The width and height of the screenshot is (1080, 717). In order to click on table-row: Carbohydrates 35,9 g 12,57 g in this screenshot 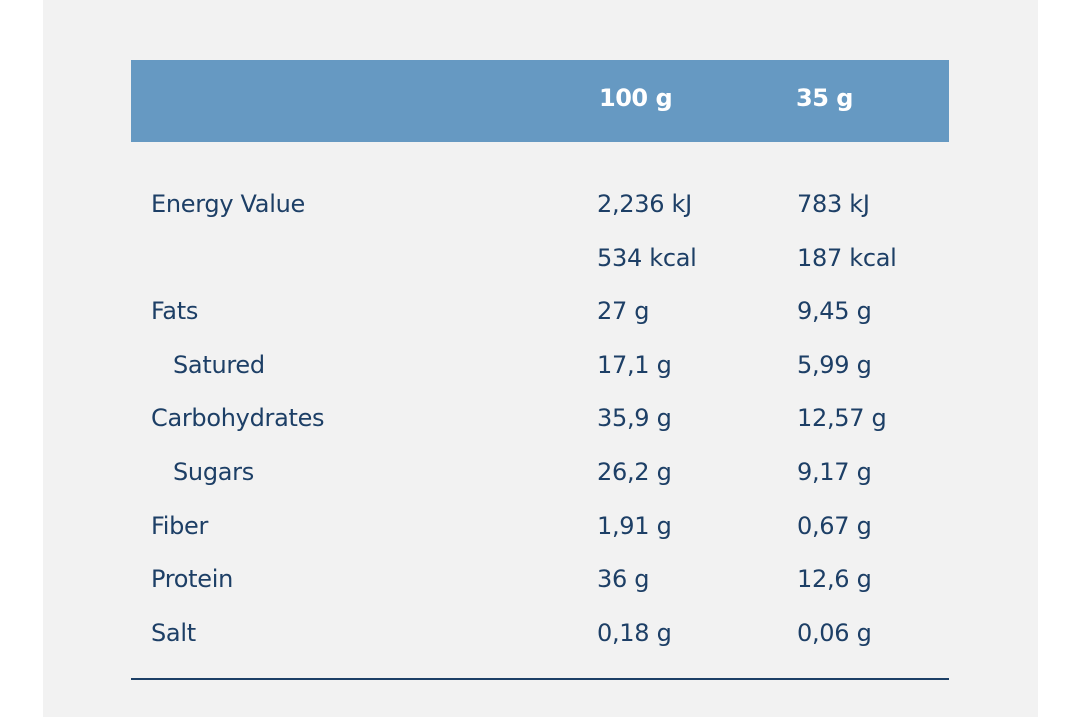, I will do `click(540, 420)`.